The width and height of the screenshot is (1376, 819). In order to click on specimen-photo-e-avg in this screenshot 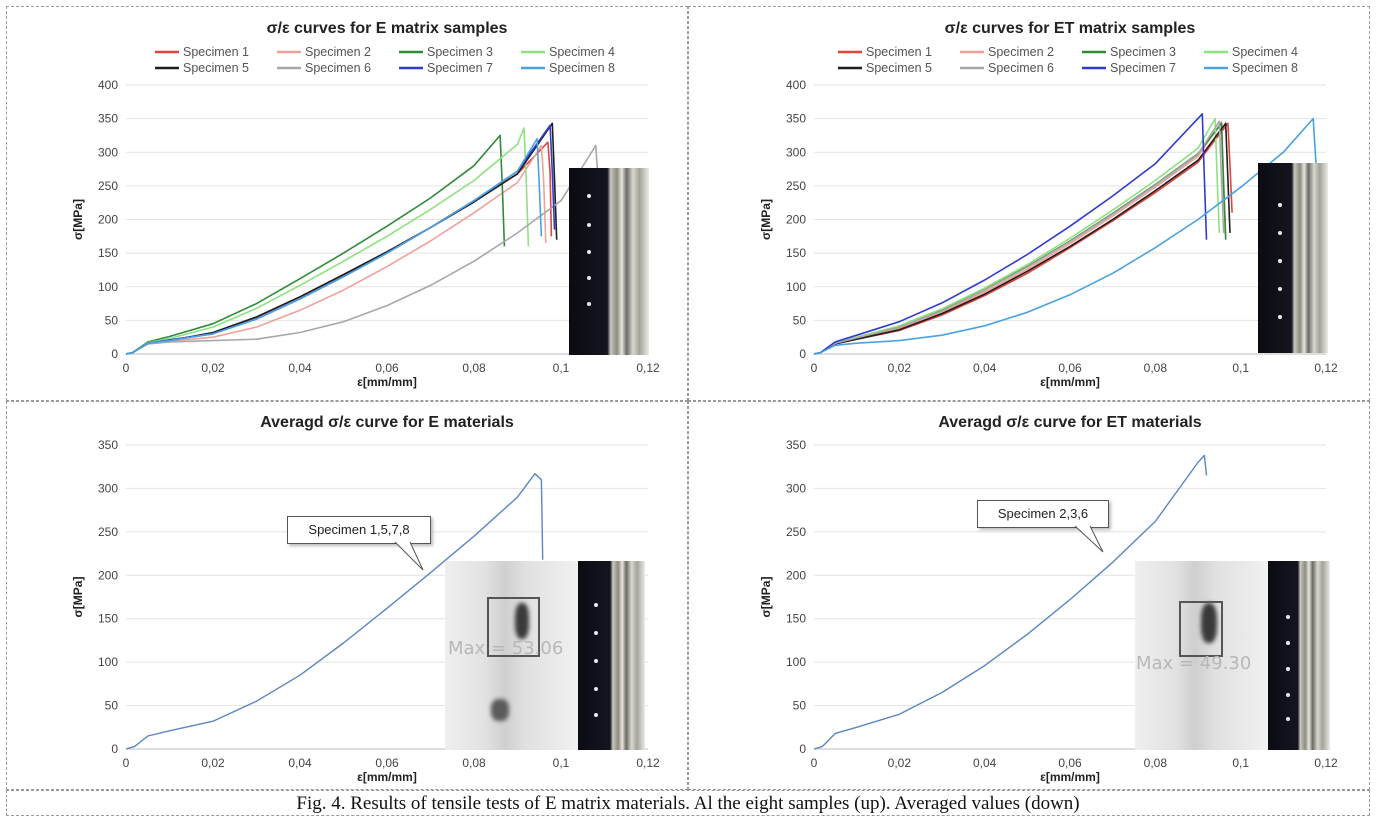, I will do `click(611, 655)`.